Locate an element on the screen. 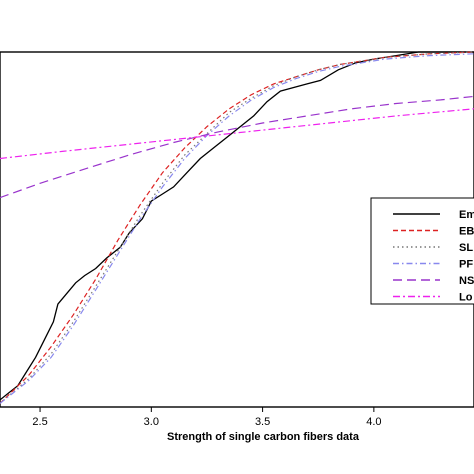 The image size is (474, 474). legend-label-em: Em is located at coordinates (466, 215).